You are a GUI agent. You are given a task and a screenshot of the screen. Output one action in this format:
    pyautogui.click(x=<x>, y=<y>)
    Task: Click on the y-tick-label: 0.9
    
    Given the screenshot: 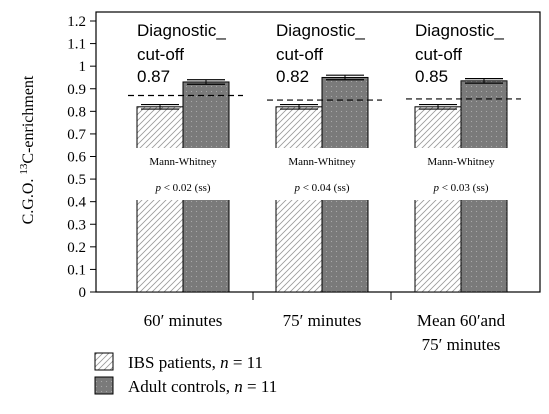 What is the action you would take?
    pyautogui.click(x=76, y=90)
    